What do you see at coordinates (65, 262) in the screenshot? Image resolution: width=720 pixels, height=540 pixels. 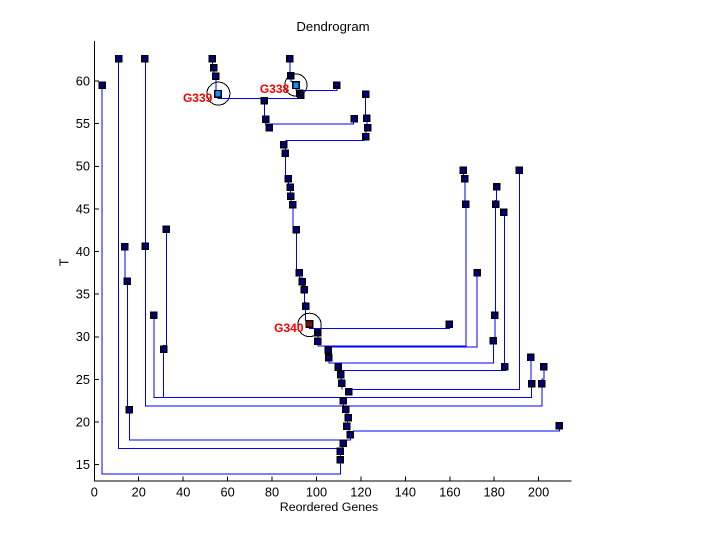 I see `svg-text: T` at bounding box center [65, 262].